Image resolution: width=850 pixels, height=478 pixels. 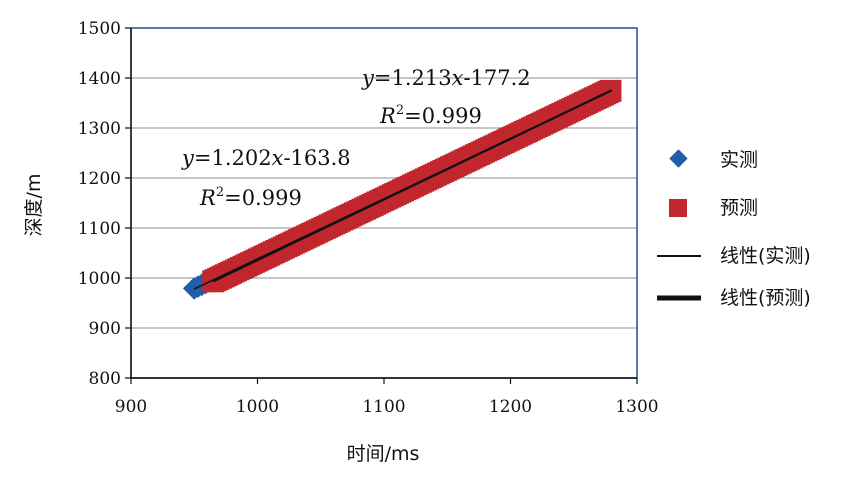 I want to click on x-tick-labels: 900 1000 1100 1200 1300, so click(x=387, y=407).